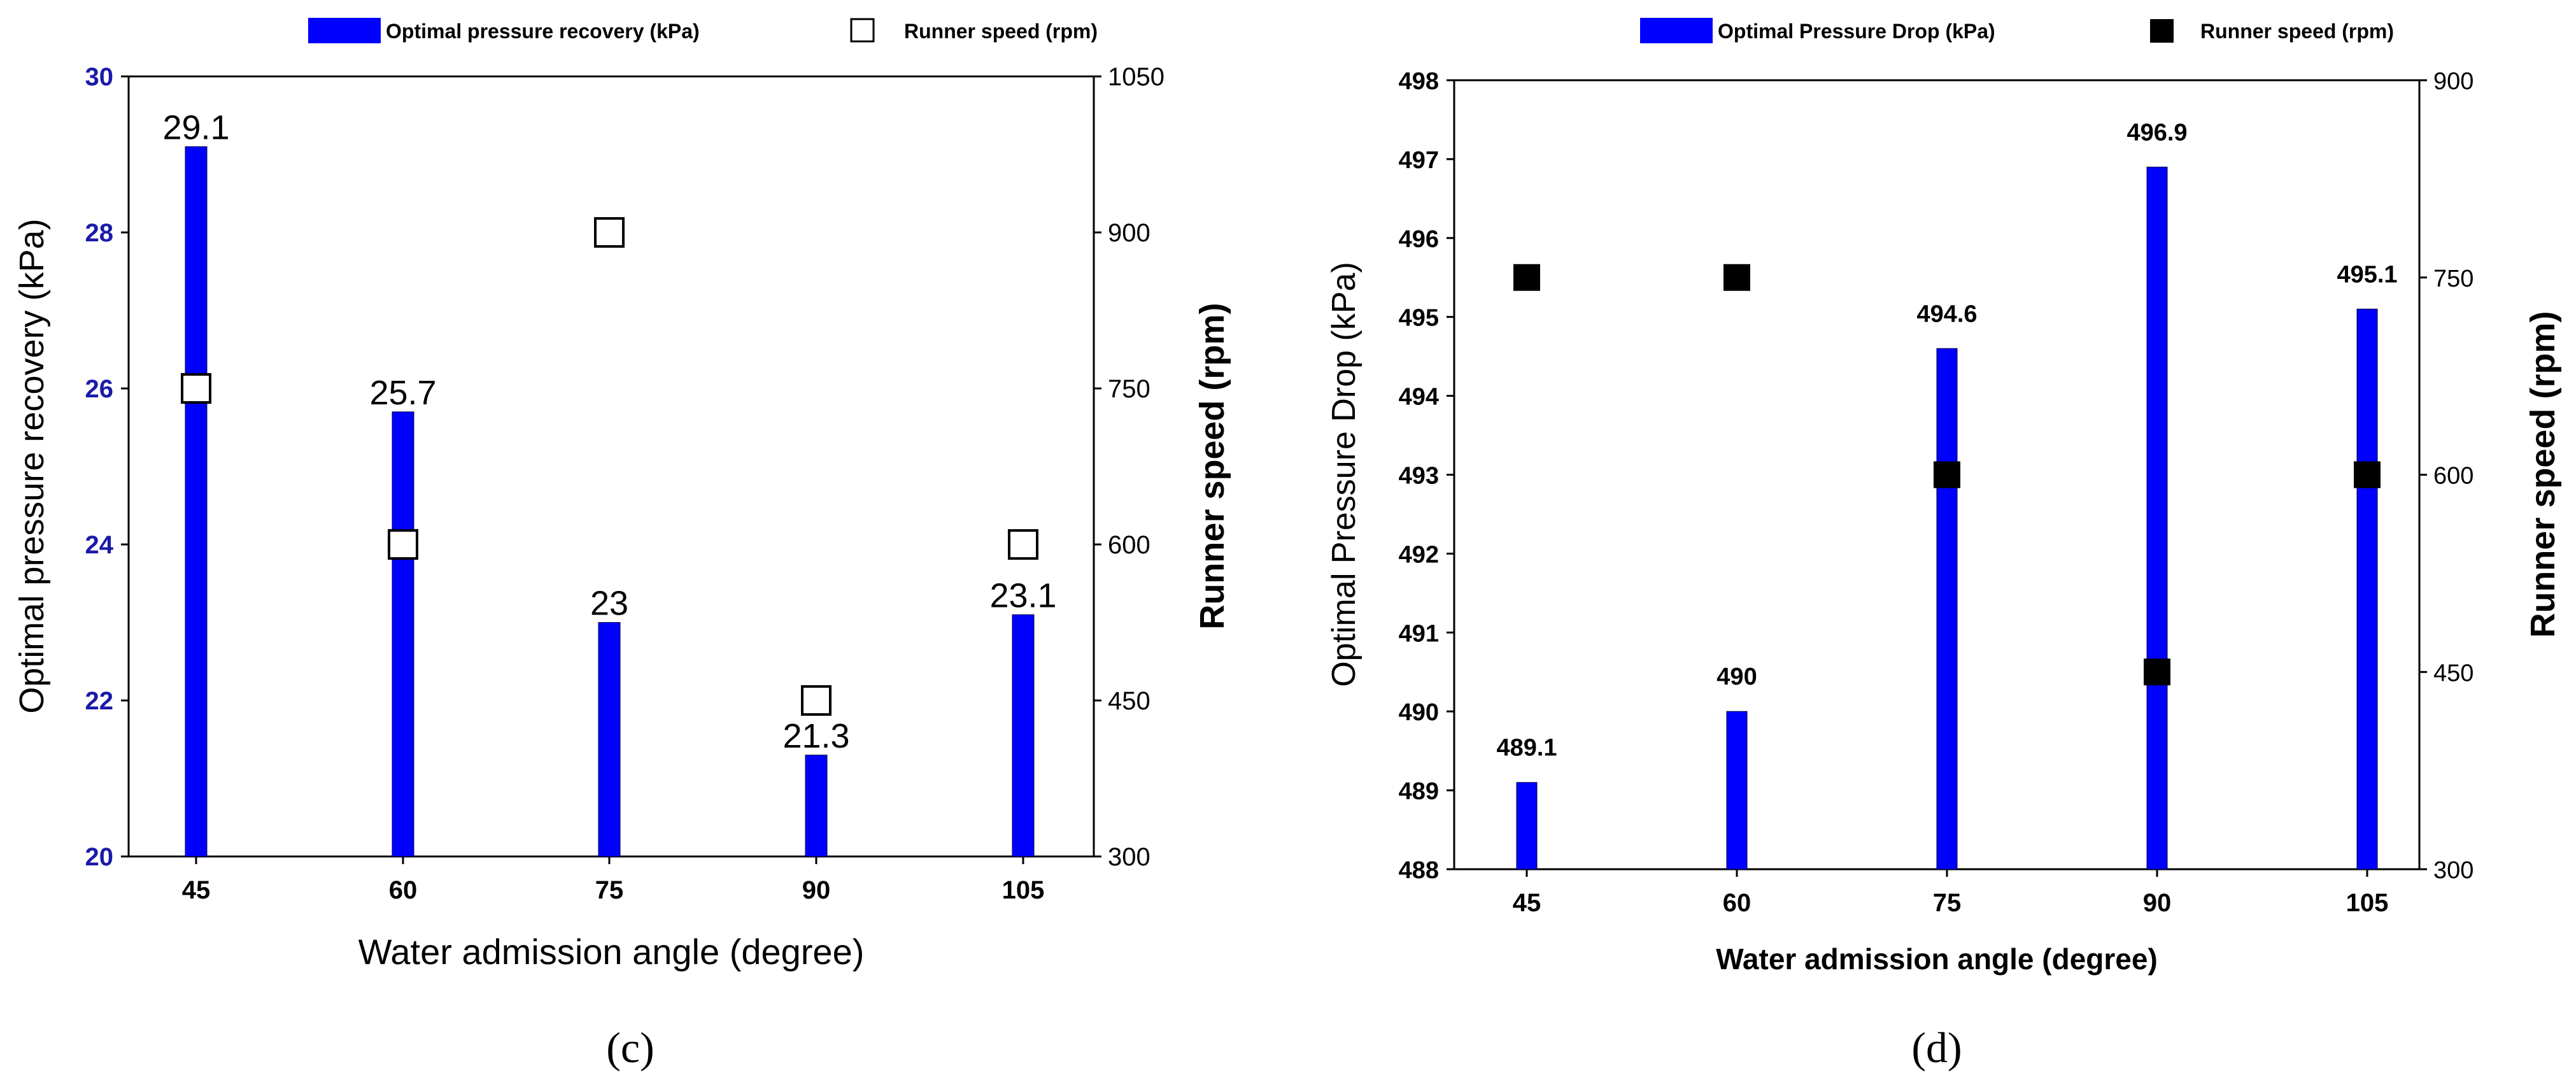 The height and width of the screenshot is (1087, 2576). What do you see at coordinates (99, 701) in the screenshot?
I see `y-tick-label: 22` at bounding box center [99, 701].